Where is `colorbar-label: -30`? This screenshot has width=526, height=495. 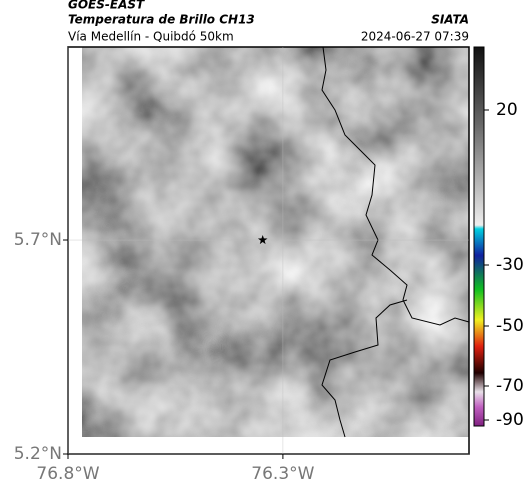 colorbar-label: -30 is located at coordinates (510, 265).